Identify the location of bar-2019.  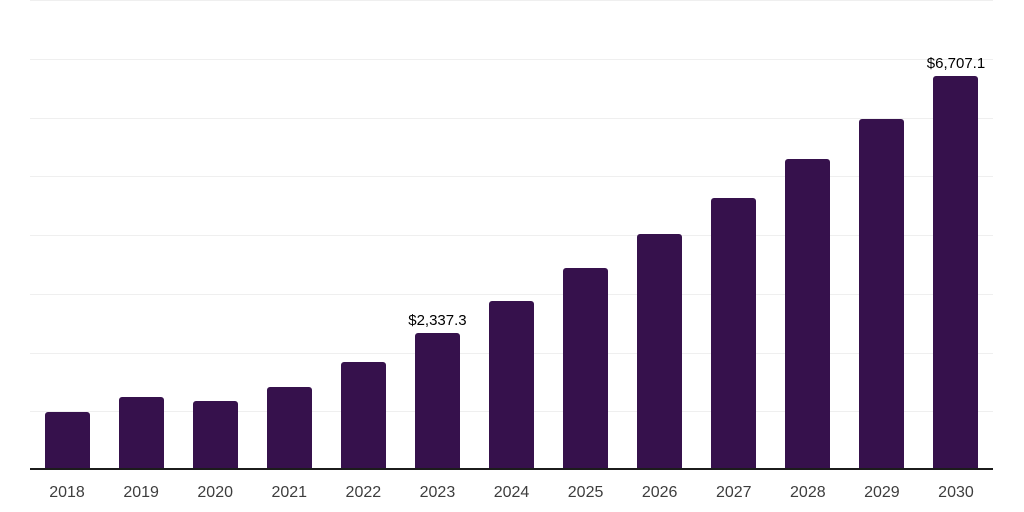
(141, 433).